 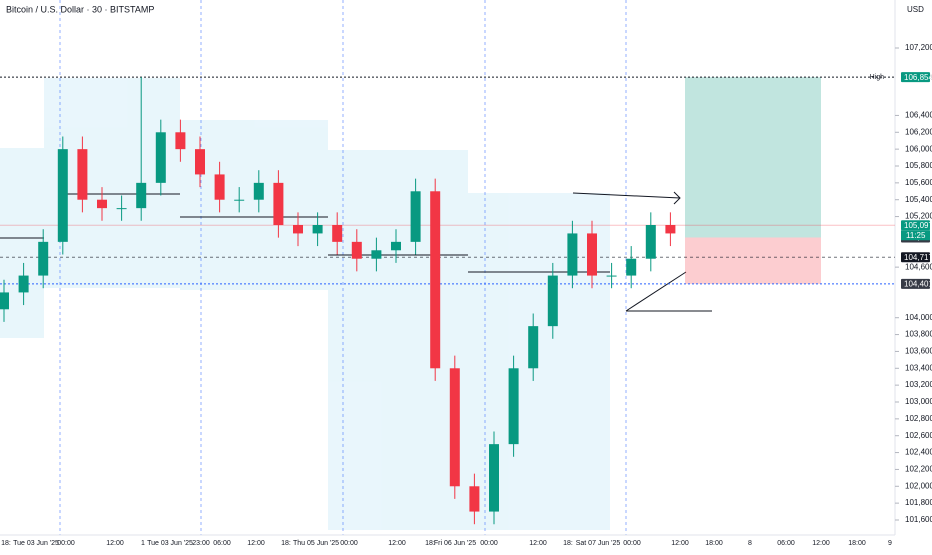 What do you see at coordinates (753, 157) in the screenshot?
I see `take-profit-zone` at bounding box center [753, 157].